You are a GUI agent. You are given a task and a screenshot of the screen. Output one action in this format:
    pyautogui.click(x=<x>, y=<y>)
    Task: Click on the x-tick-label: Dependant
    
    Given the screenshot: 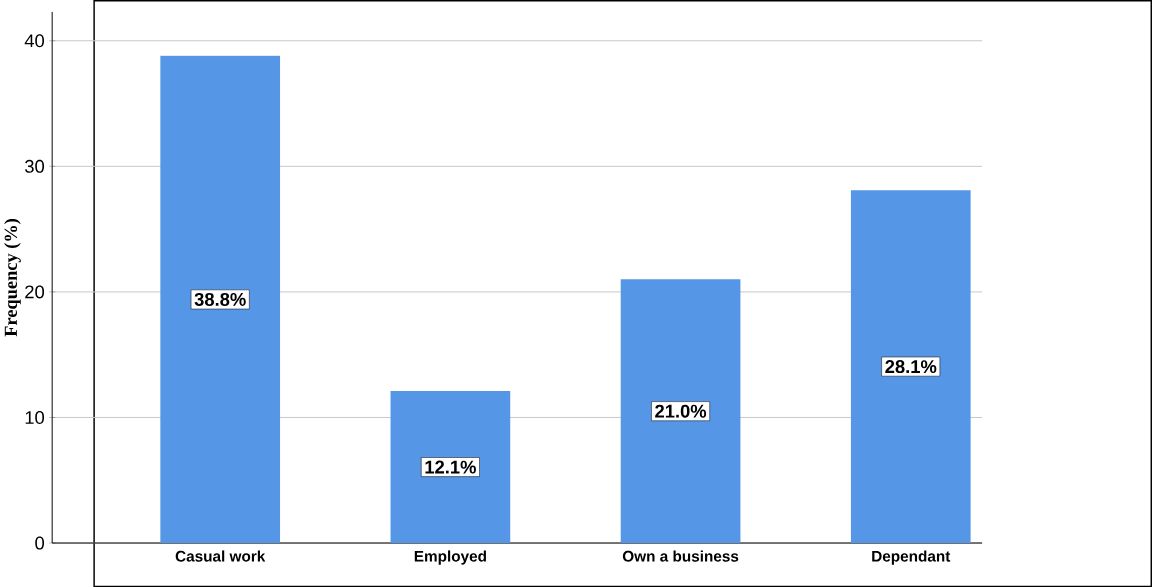 What is the action you would take?
    pyautogui.click(x=911, y=557)
    